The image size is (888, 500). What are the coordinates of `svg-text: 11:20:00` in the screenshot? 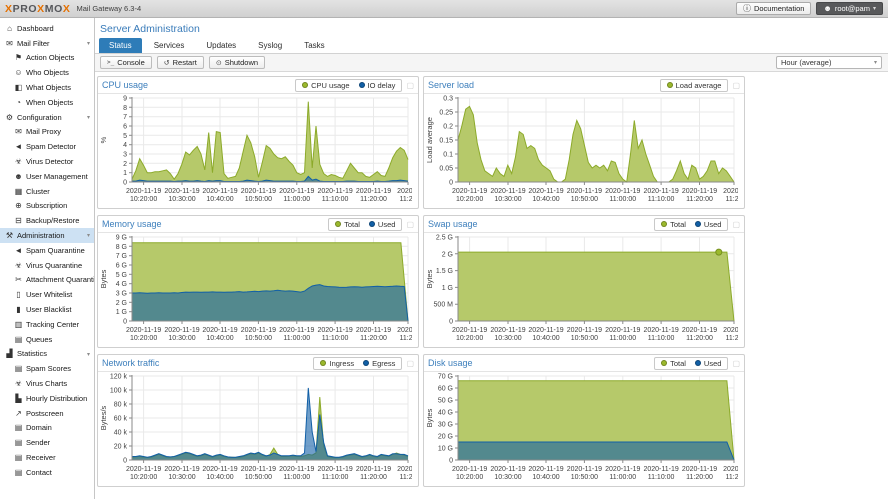 It's located at (373, 199).